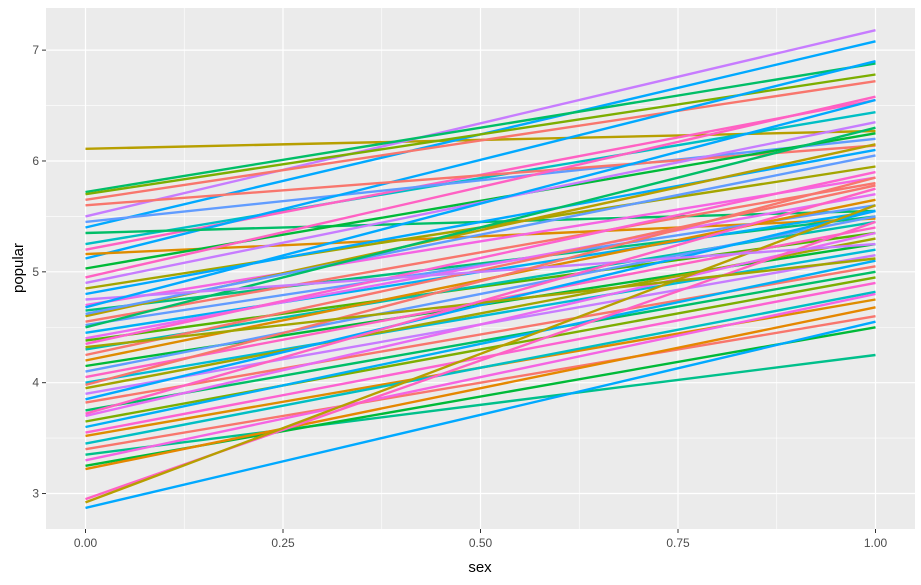  I want to click on x-axis: 0.00 0.25 0.50 0.75 1.00, so click(481, 539).